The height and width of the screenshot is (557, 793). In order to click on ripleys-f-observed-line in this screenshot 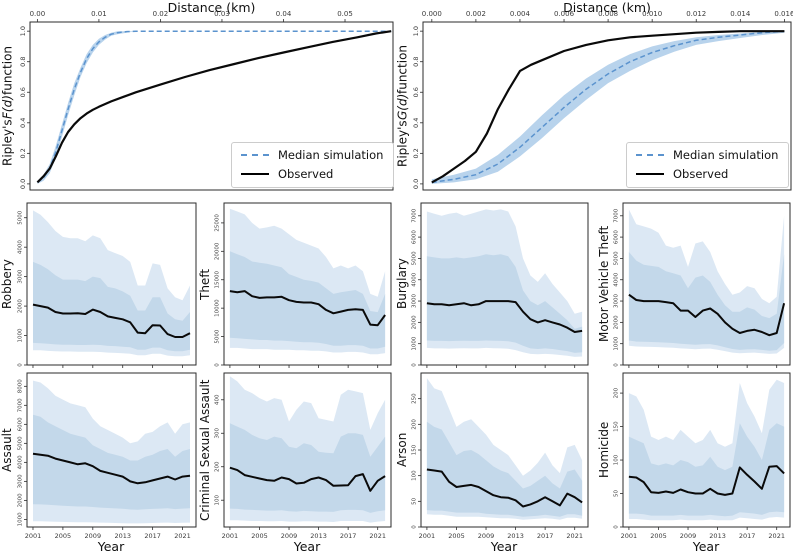, I will do `click(214, 107)`.